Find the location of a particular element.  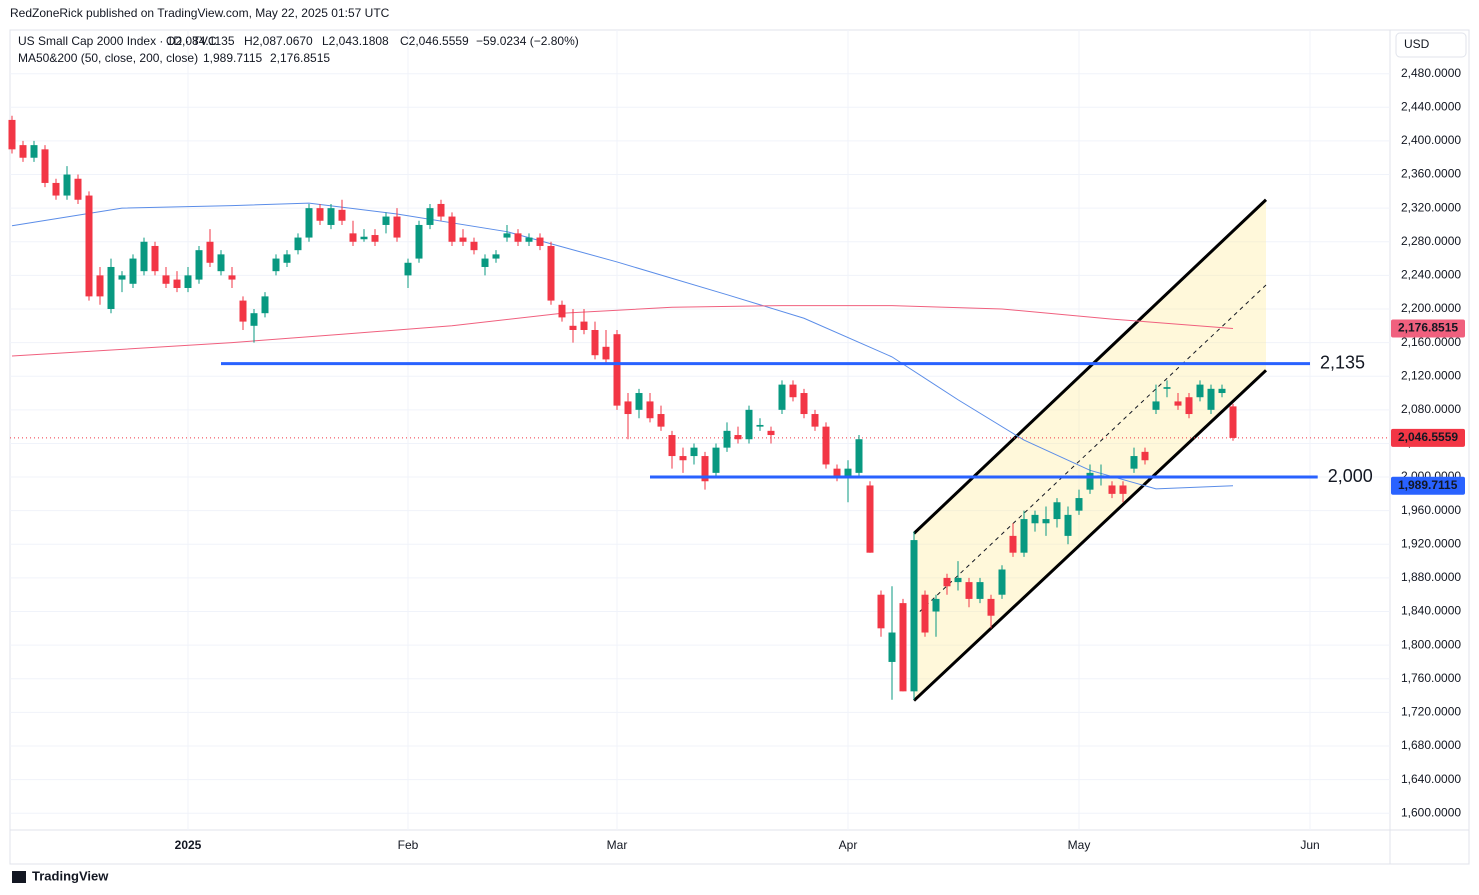

price-badge-label: 2,046.5559 is located at coordinates (1428, 437).